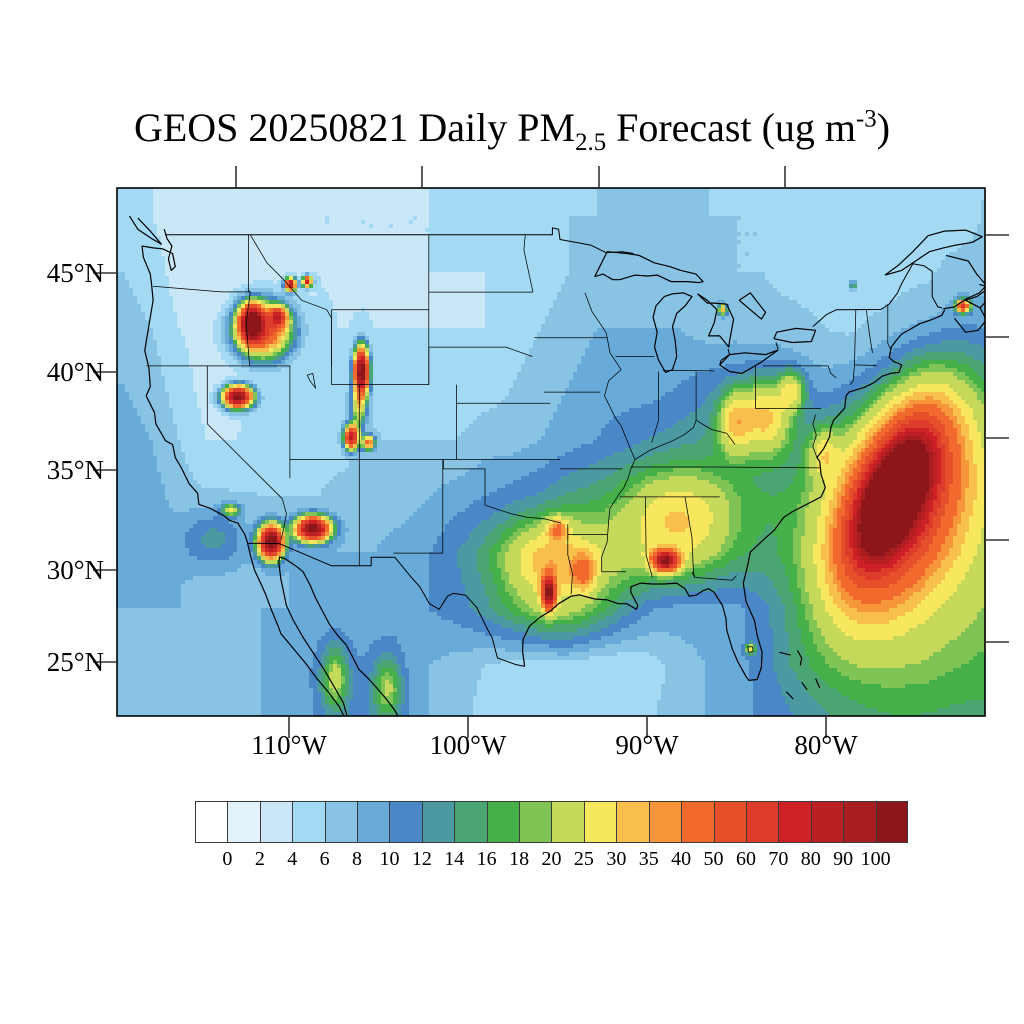  What do you see at coordinates (454, 859) in the screenshot?
I see `colorbar-tick-label: 14` at bounding box center [454, 859].